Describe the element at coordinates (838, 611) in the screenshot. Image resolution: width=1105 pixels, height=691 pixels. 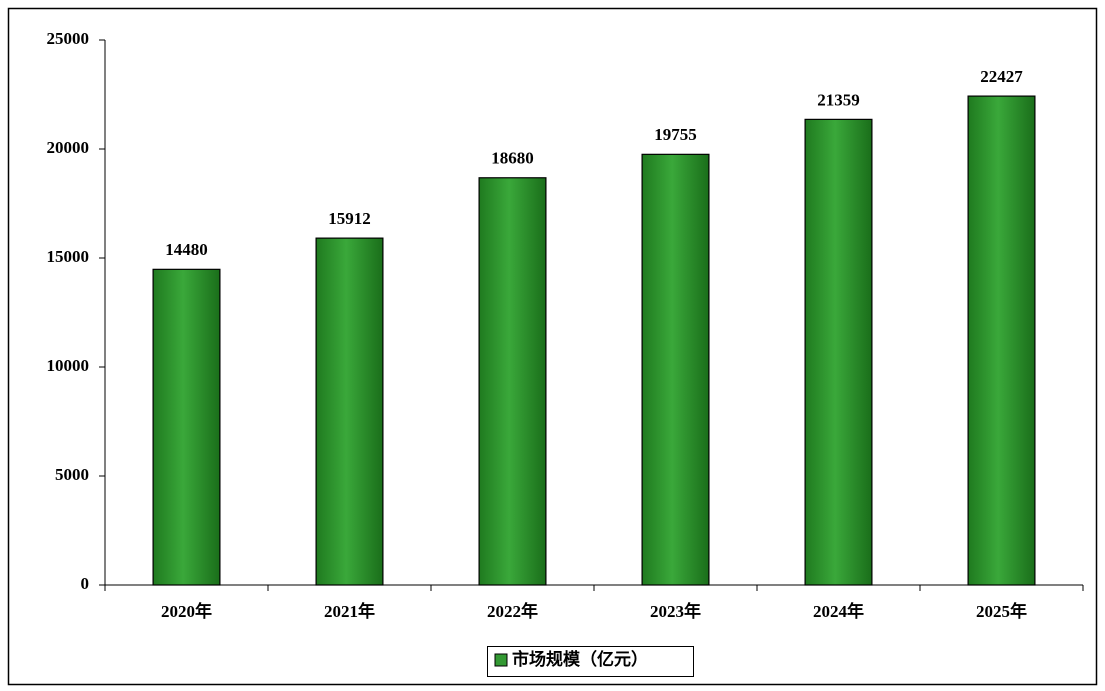
I see `x-tick-label: 2024年` at that location.